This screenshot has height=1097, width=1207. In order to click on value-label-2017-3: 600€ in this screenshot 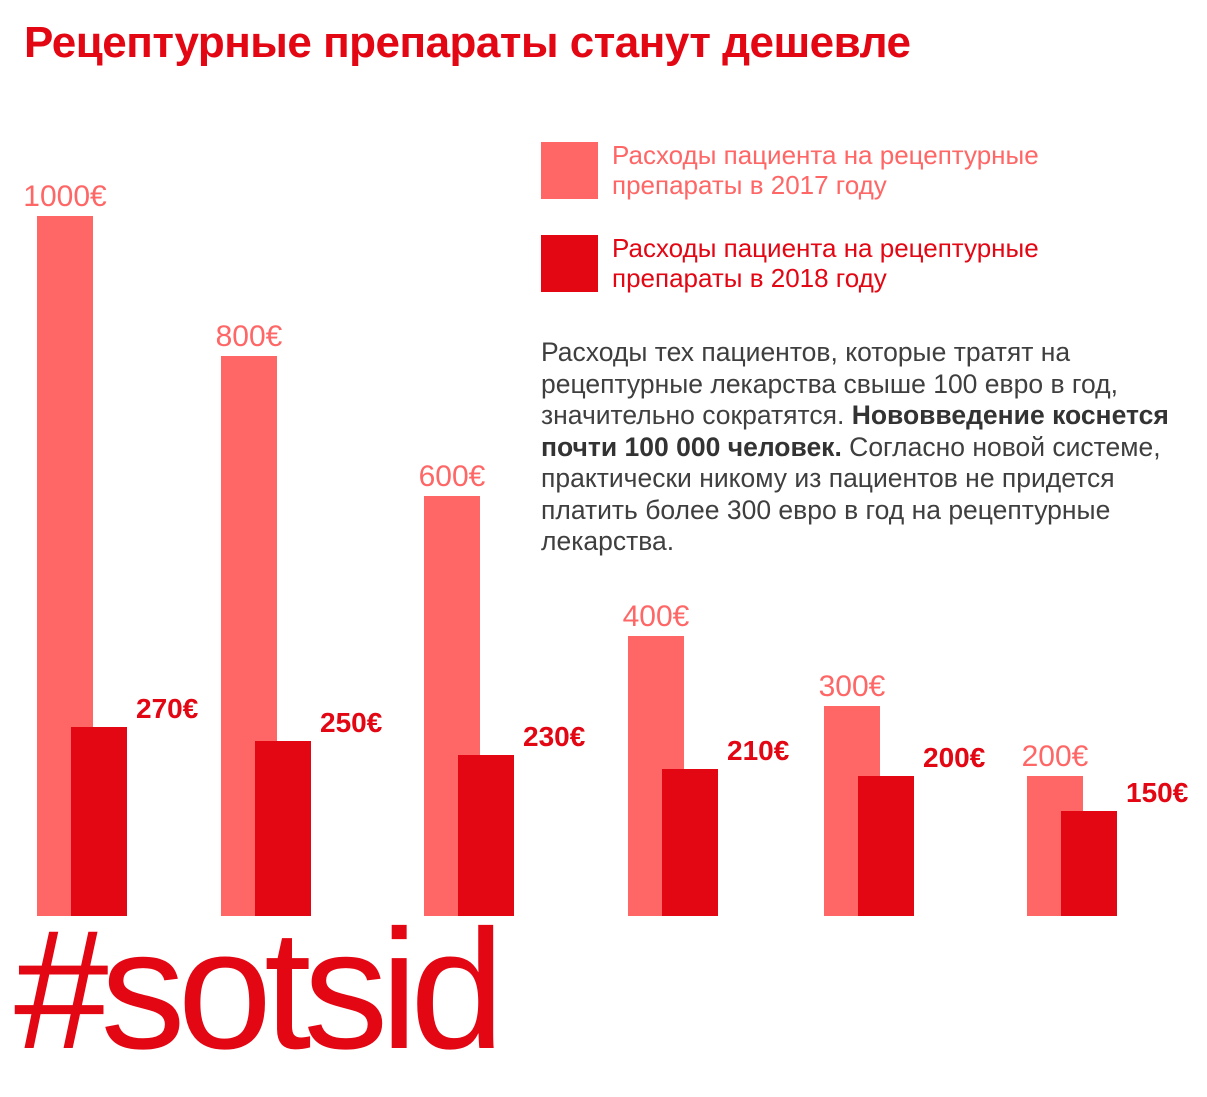, I will do `click(452, 476)`.